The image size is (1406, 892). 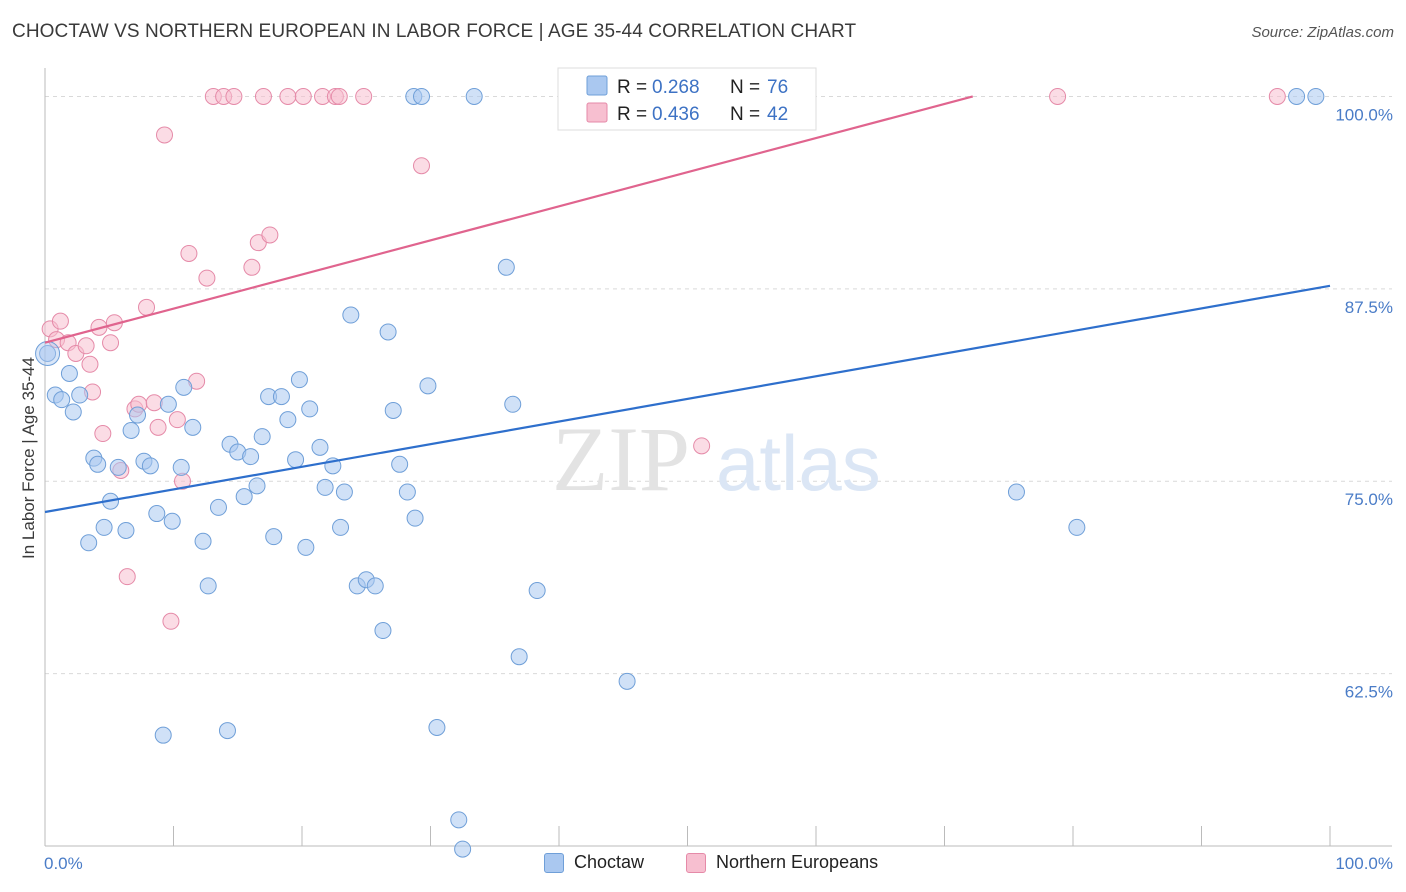 What do you see at coordinates (797, 862) in the screenshot?
I see `bottom-legend-label-northern: Northern Europeans` at bounding box center [797, 862].